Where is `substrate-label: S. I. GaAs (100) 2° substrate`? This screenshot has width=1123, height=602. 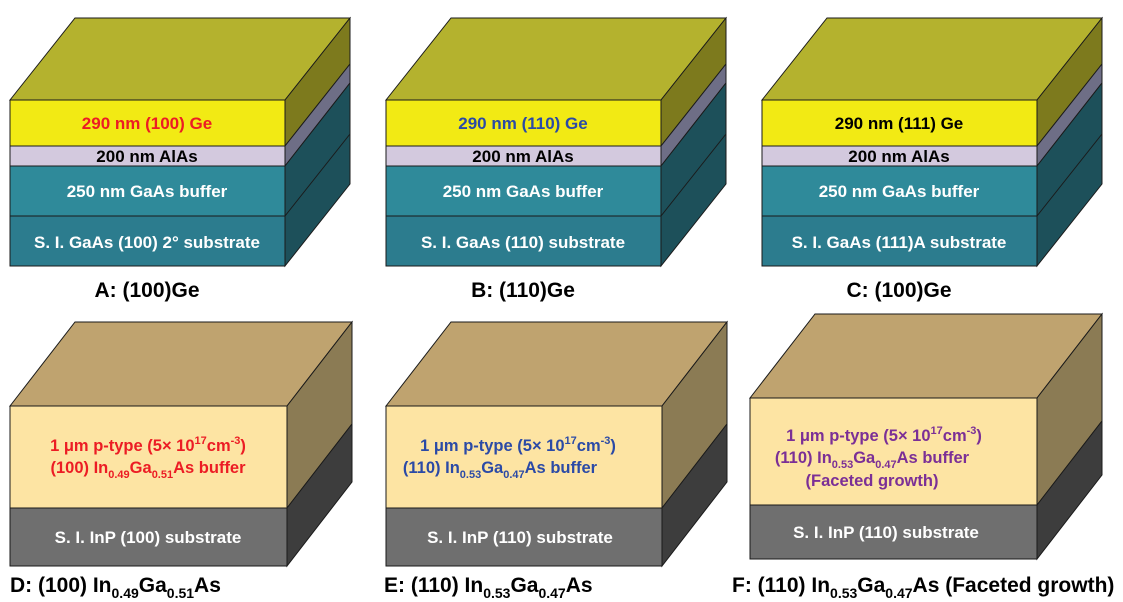 substrate-label: S. I. GaAs (100) 2° substrate is located at coordinates (147, 242).